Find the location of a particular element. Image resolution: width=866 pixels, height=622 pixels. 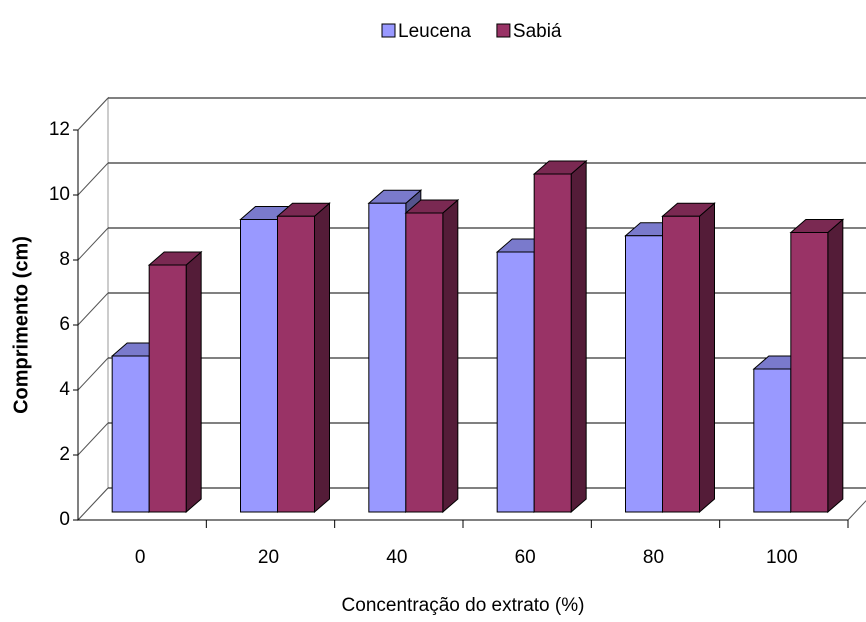

x-tick-label: 80 is located at coordinates (653, 557).